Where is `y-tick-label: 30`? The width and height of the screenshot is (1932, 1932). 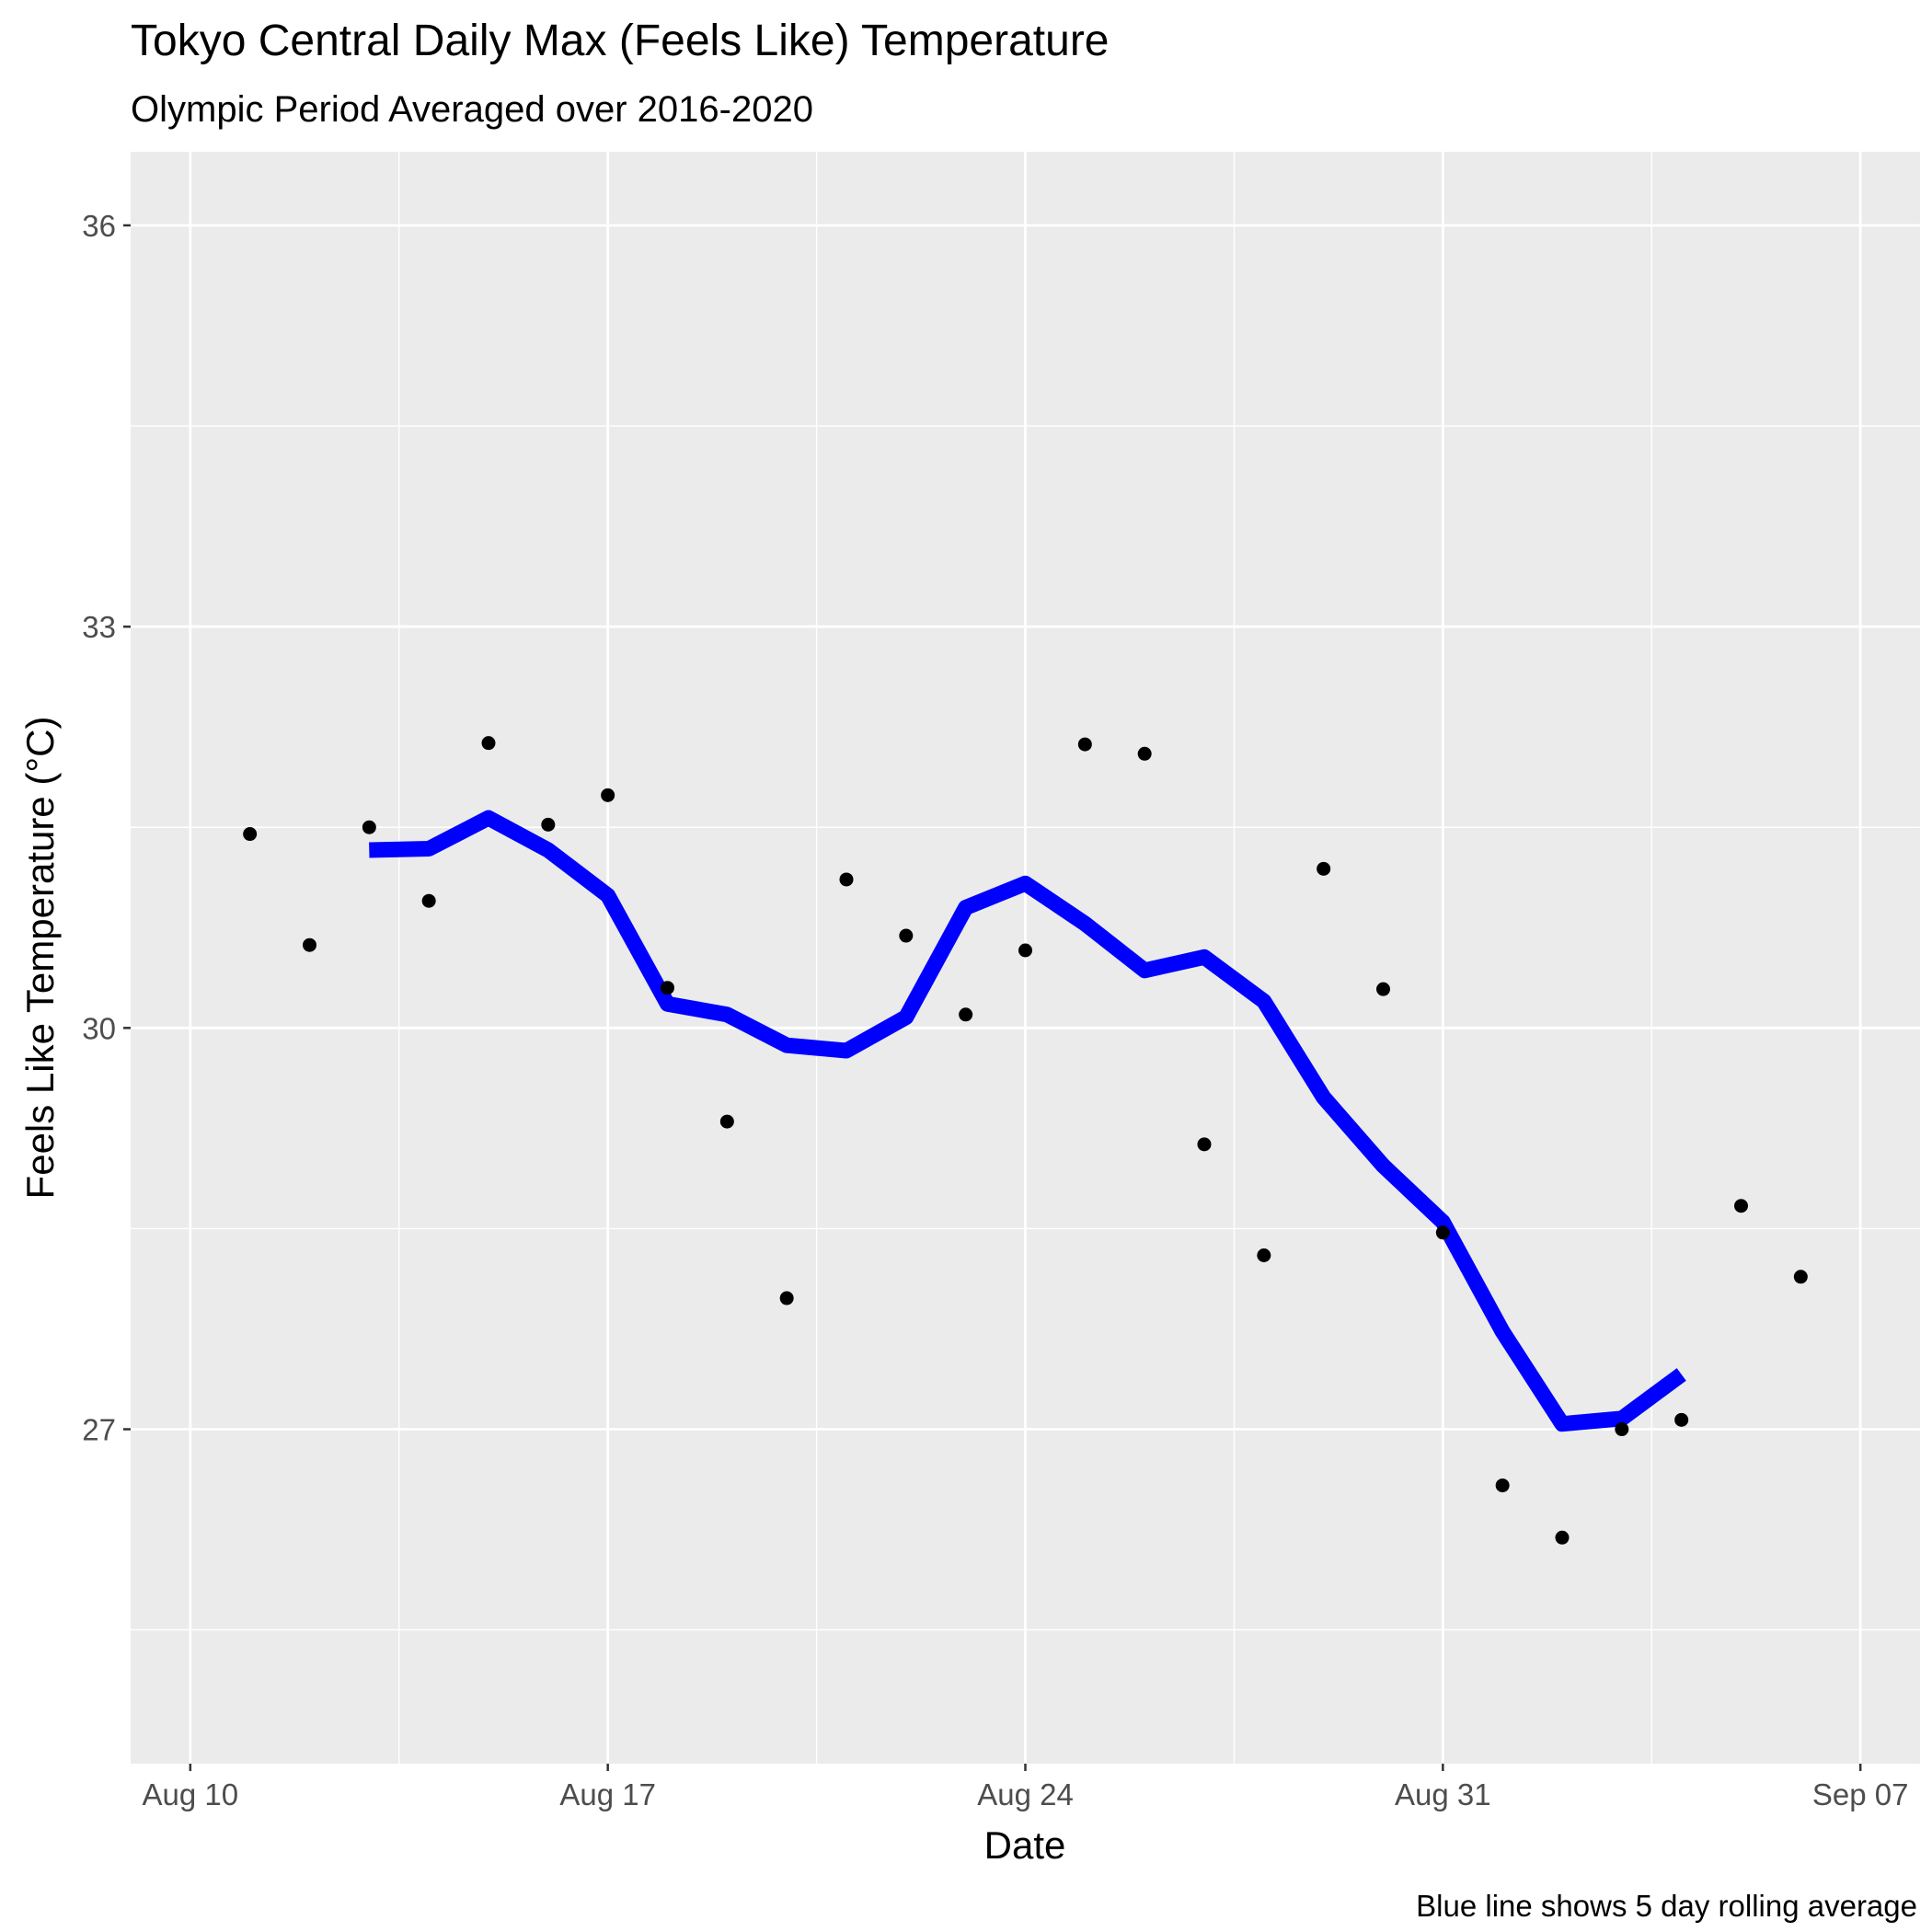
y-tick-label: 30 is located at coordinates (99, 1028).